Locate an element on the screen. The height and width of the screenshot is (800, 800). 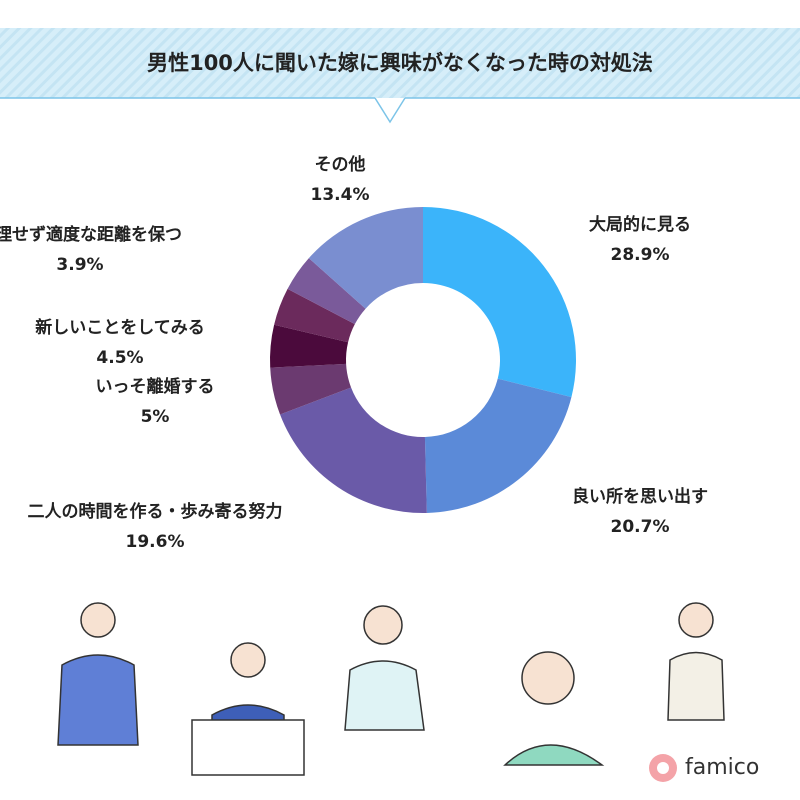
slice-label: 良い所を思い出す is located at coordinates (640, 496).